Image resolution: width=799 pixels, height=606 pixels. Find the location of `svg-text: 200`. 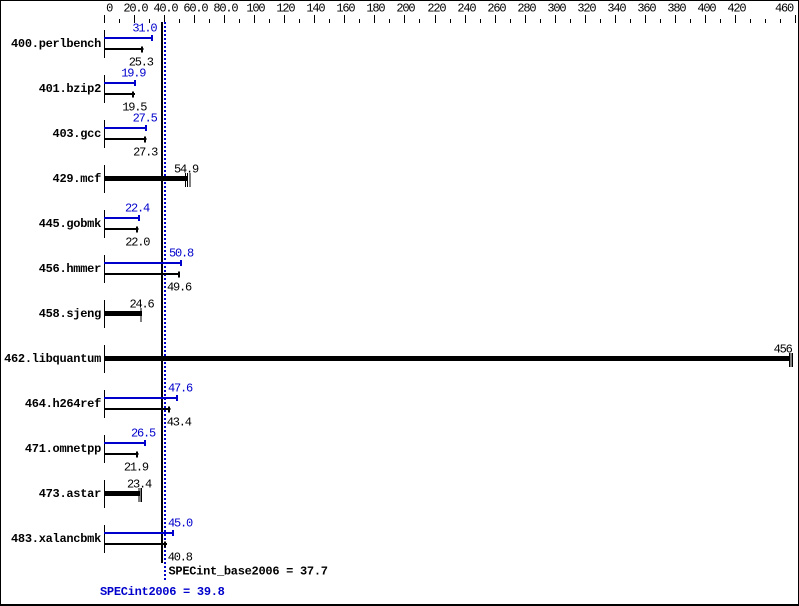

svg-text: 200 is located at coordinates (405, 9).